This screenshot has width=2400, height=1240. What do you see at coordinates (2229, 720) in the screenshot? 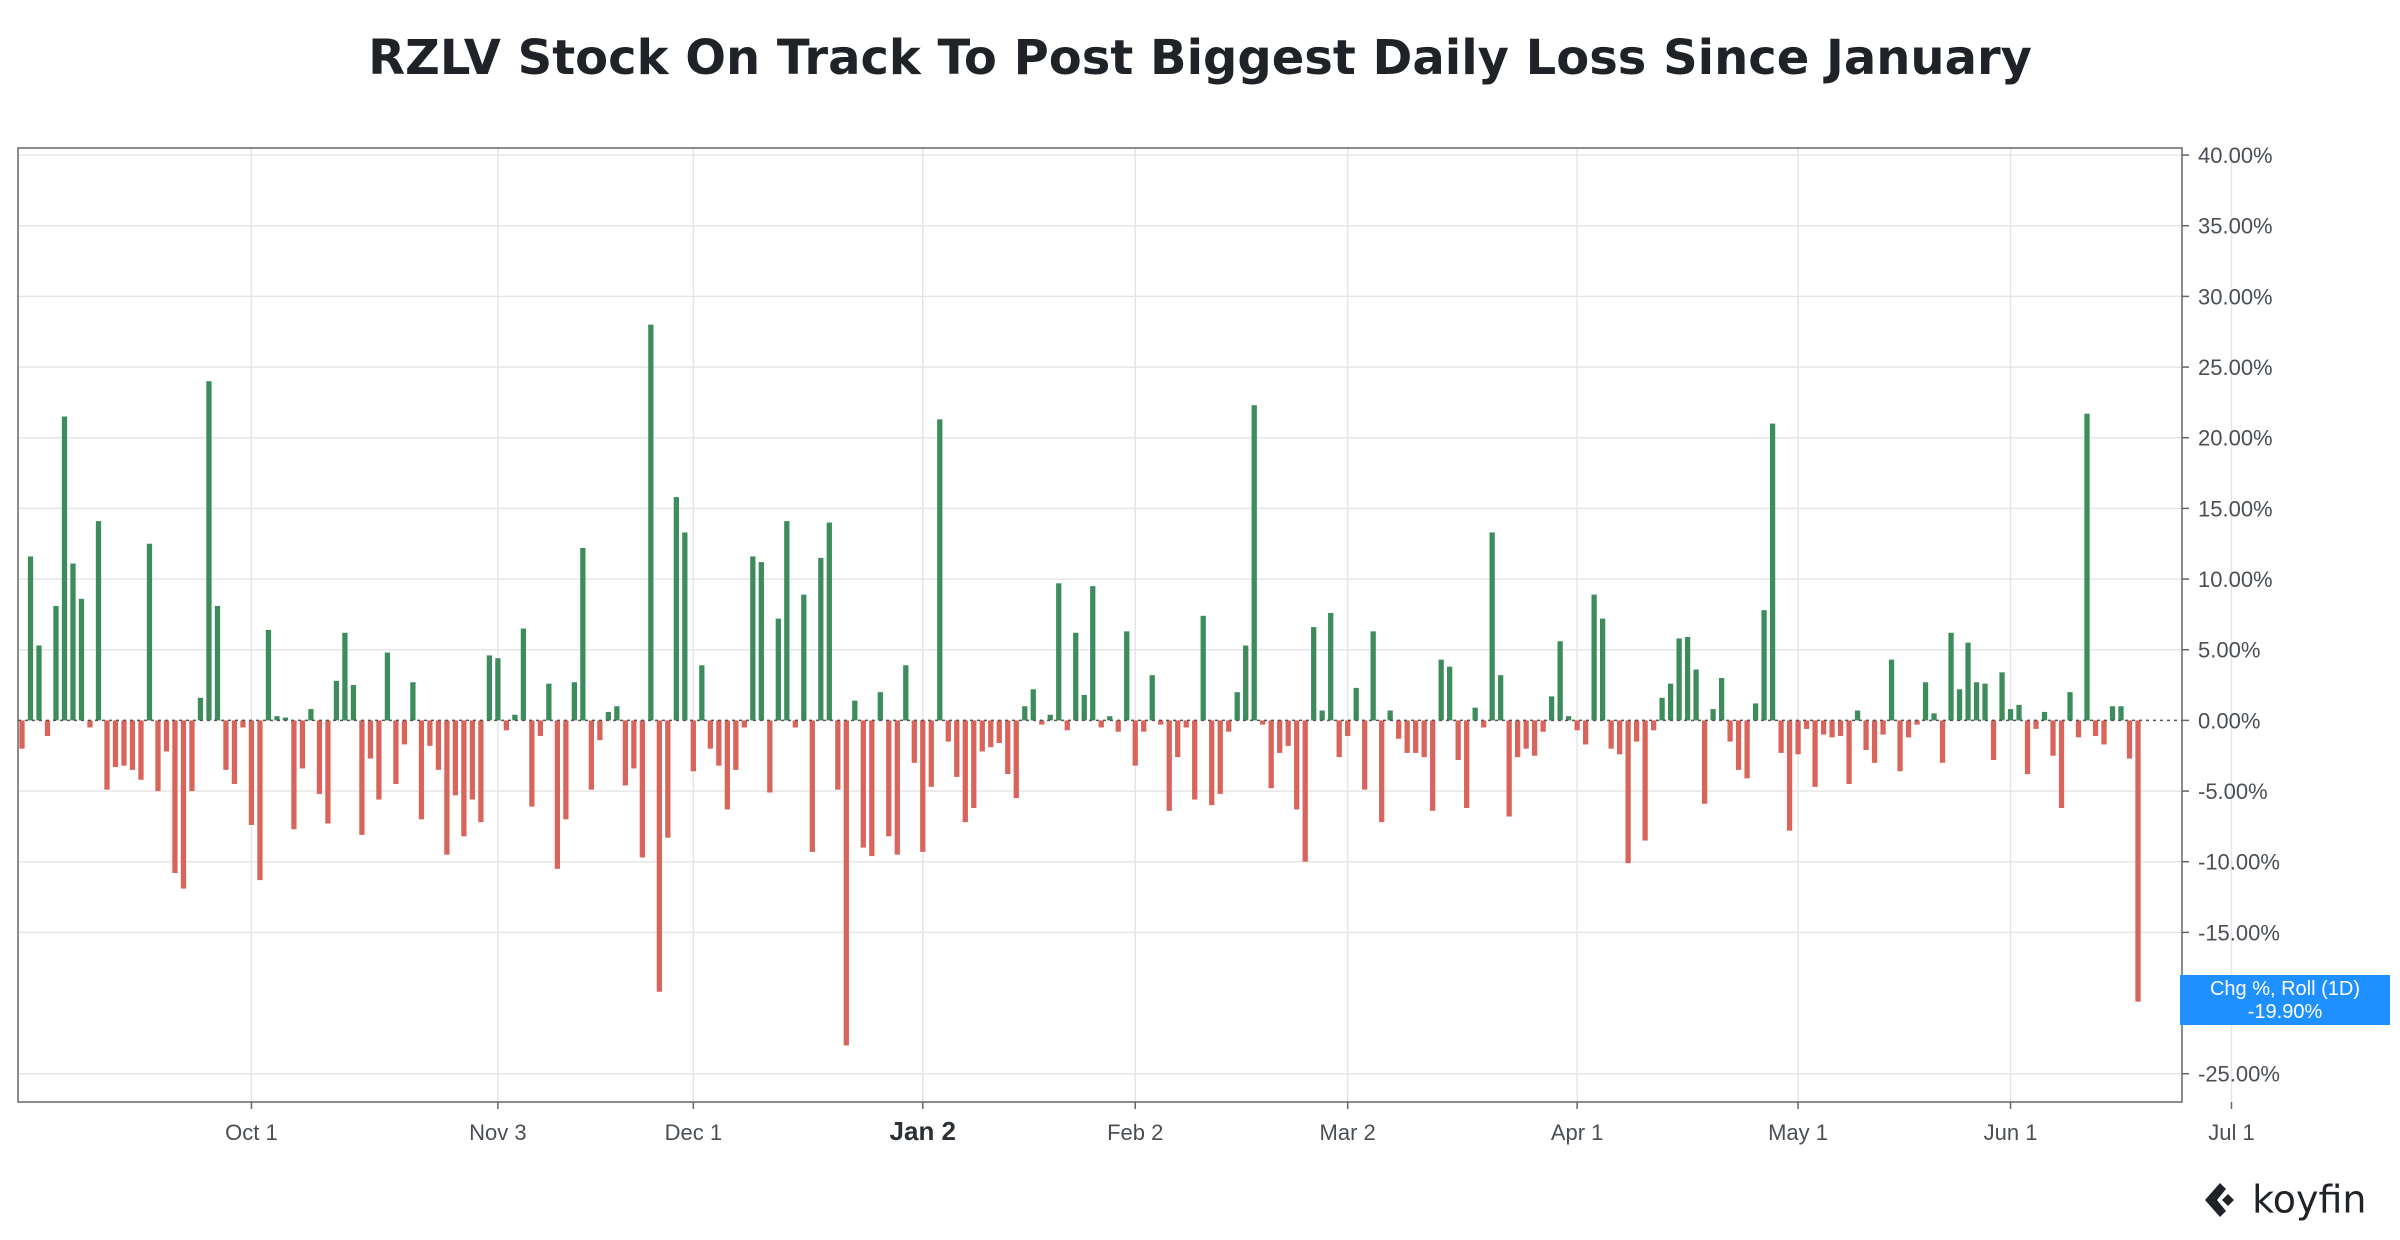
I see `y-tick-label: 0.00%` at bounding box center [2229, 720].